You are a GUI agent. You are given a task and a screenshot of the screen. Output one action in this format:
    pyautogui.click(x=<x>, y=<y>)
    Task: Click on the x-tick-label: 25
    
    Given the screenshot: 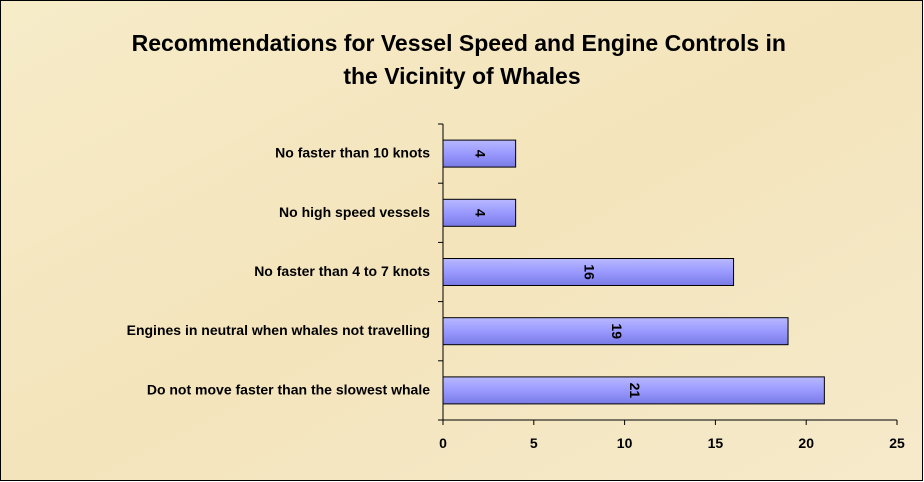 What is the action you would take?
    pyautogui.click(x=897, y=443)
    